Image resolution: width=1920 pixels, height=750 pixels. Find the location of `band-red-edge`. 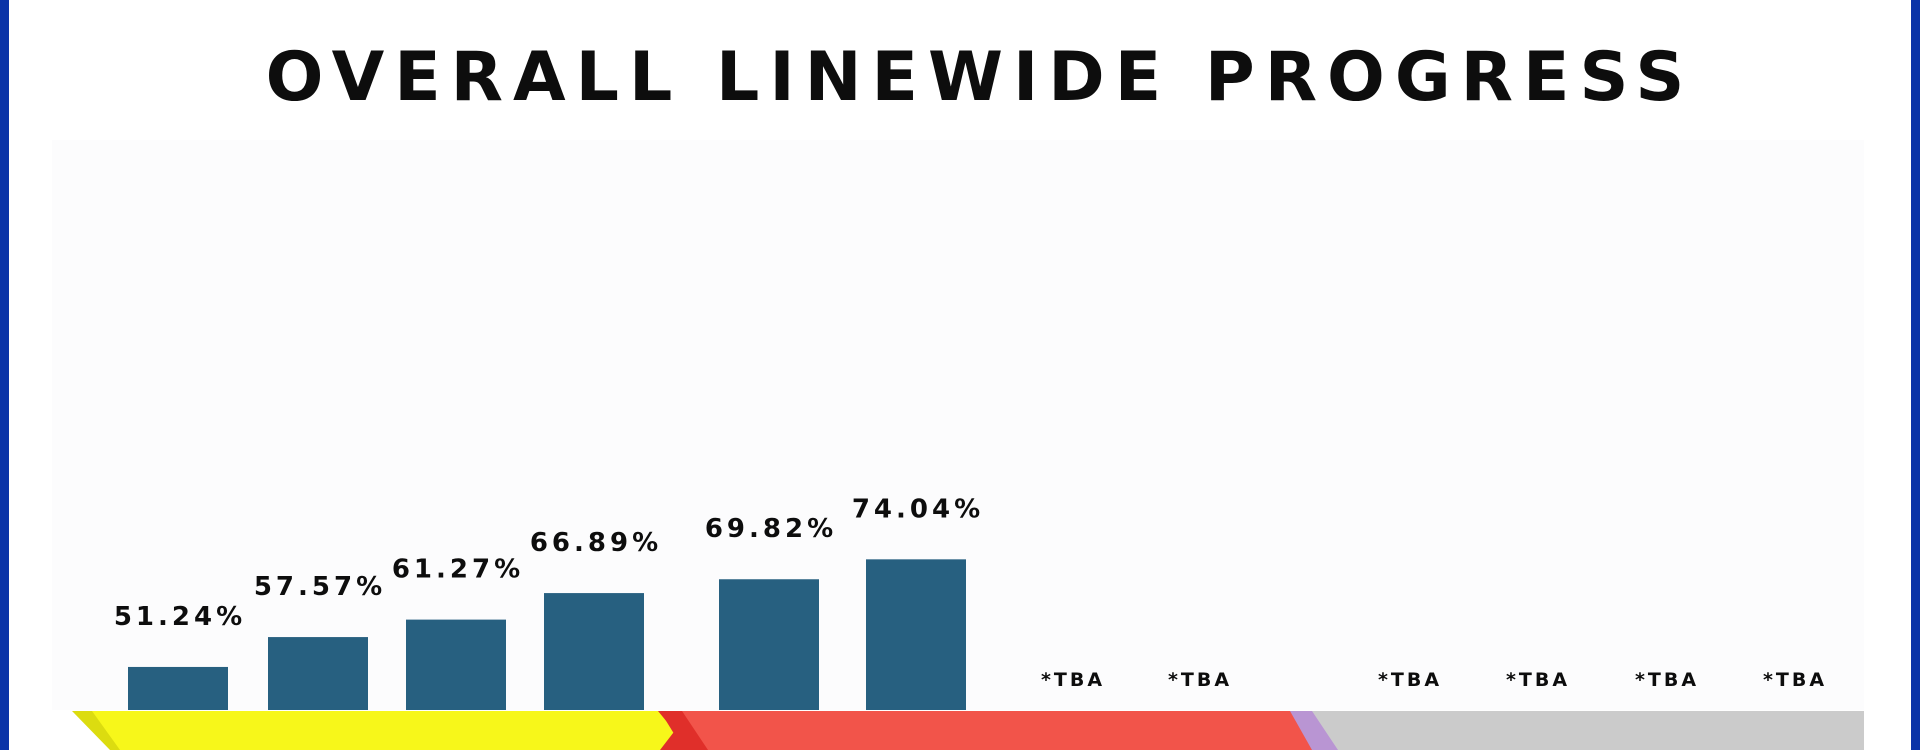

band-red-edge is located at coordinates (684, 730).